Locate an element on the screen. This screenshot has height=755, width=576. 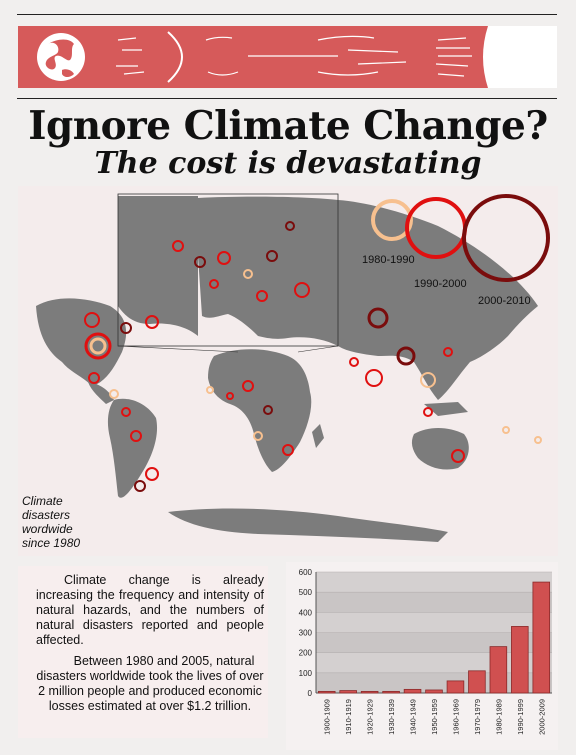
legend-label-2000-2010: 2000-2010 is located at coordinates (504, 301).